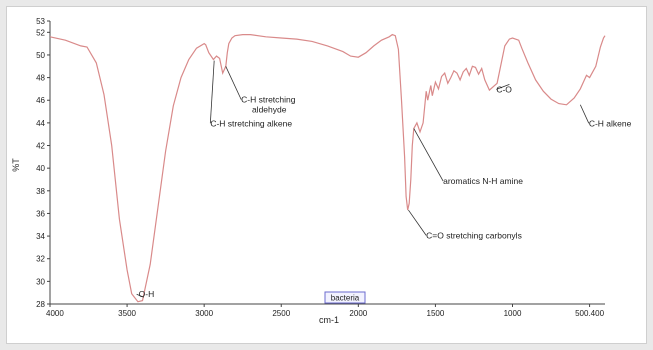  Describe the element at coordinates (55, 313) in the screenshot. I see `x-tick-label: 4000` at that location.